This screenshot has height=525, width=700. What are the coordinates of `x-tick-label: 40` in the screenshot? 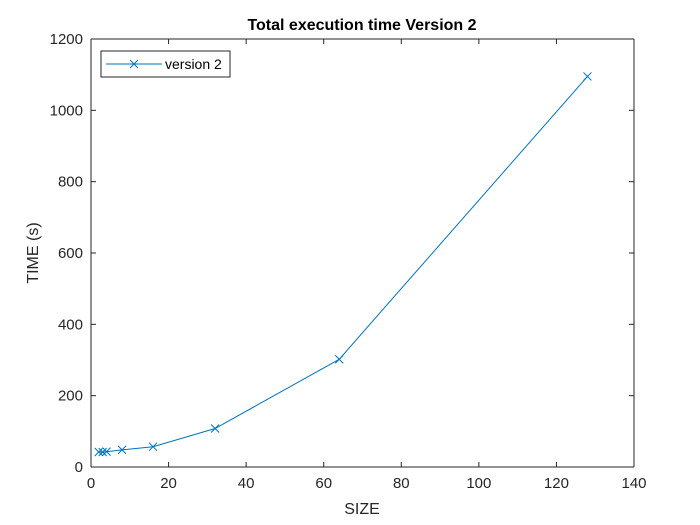 It's located at (246, 483).